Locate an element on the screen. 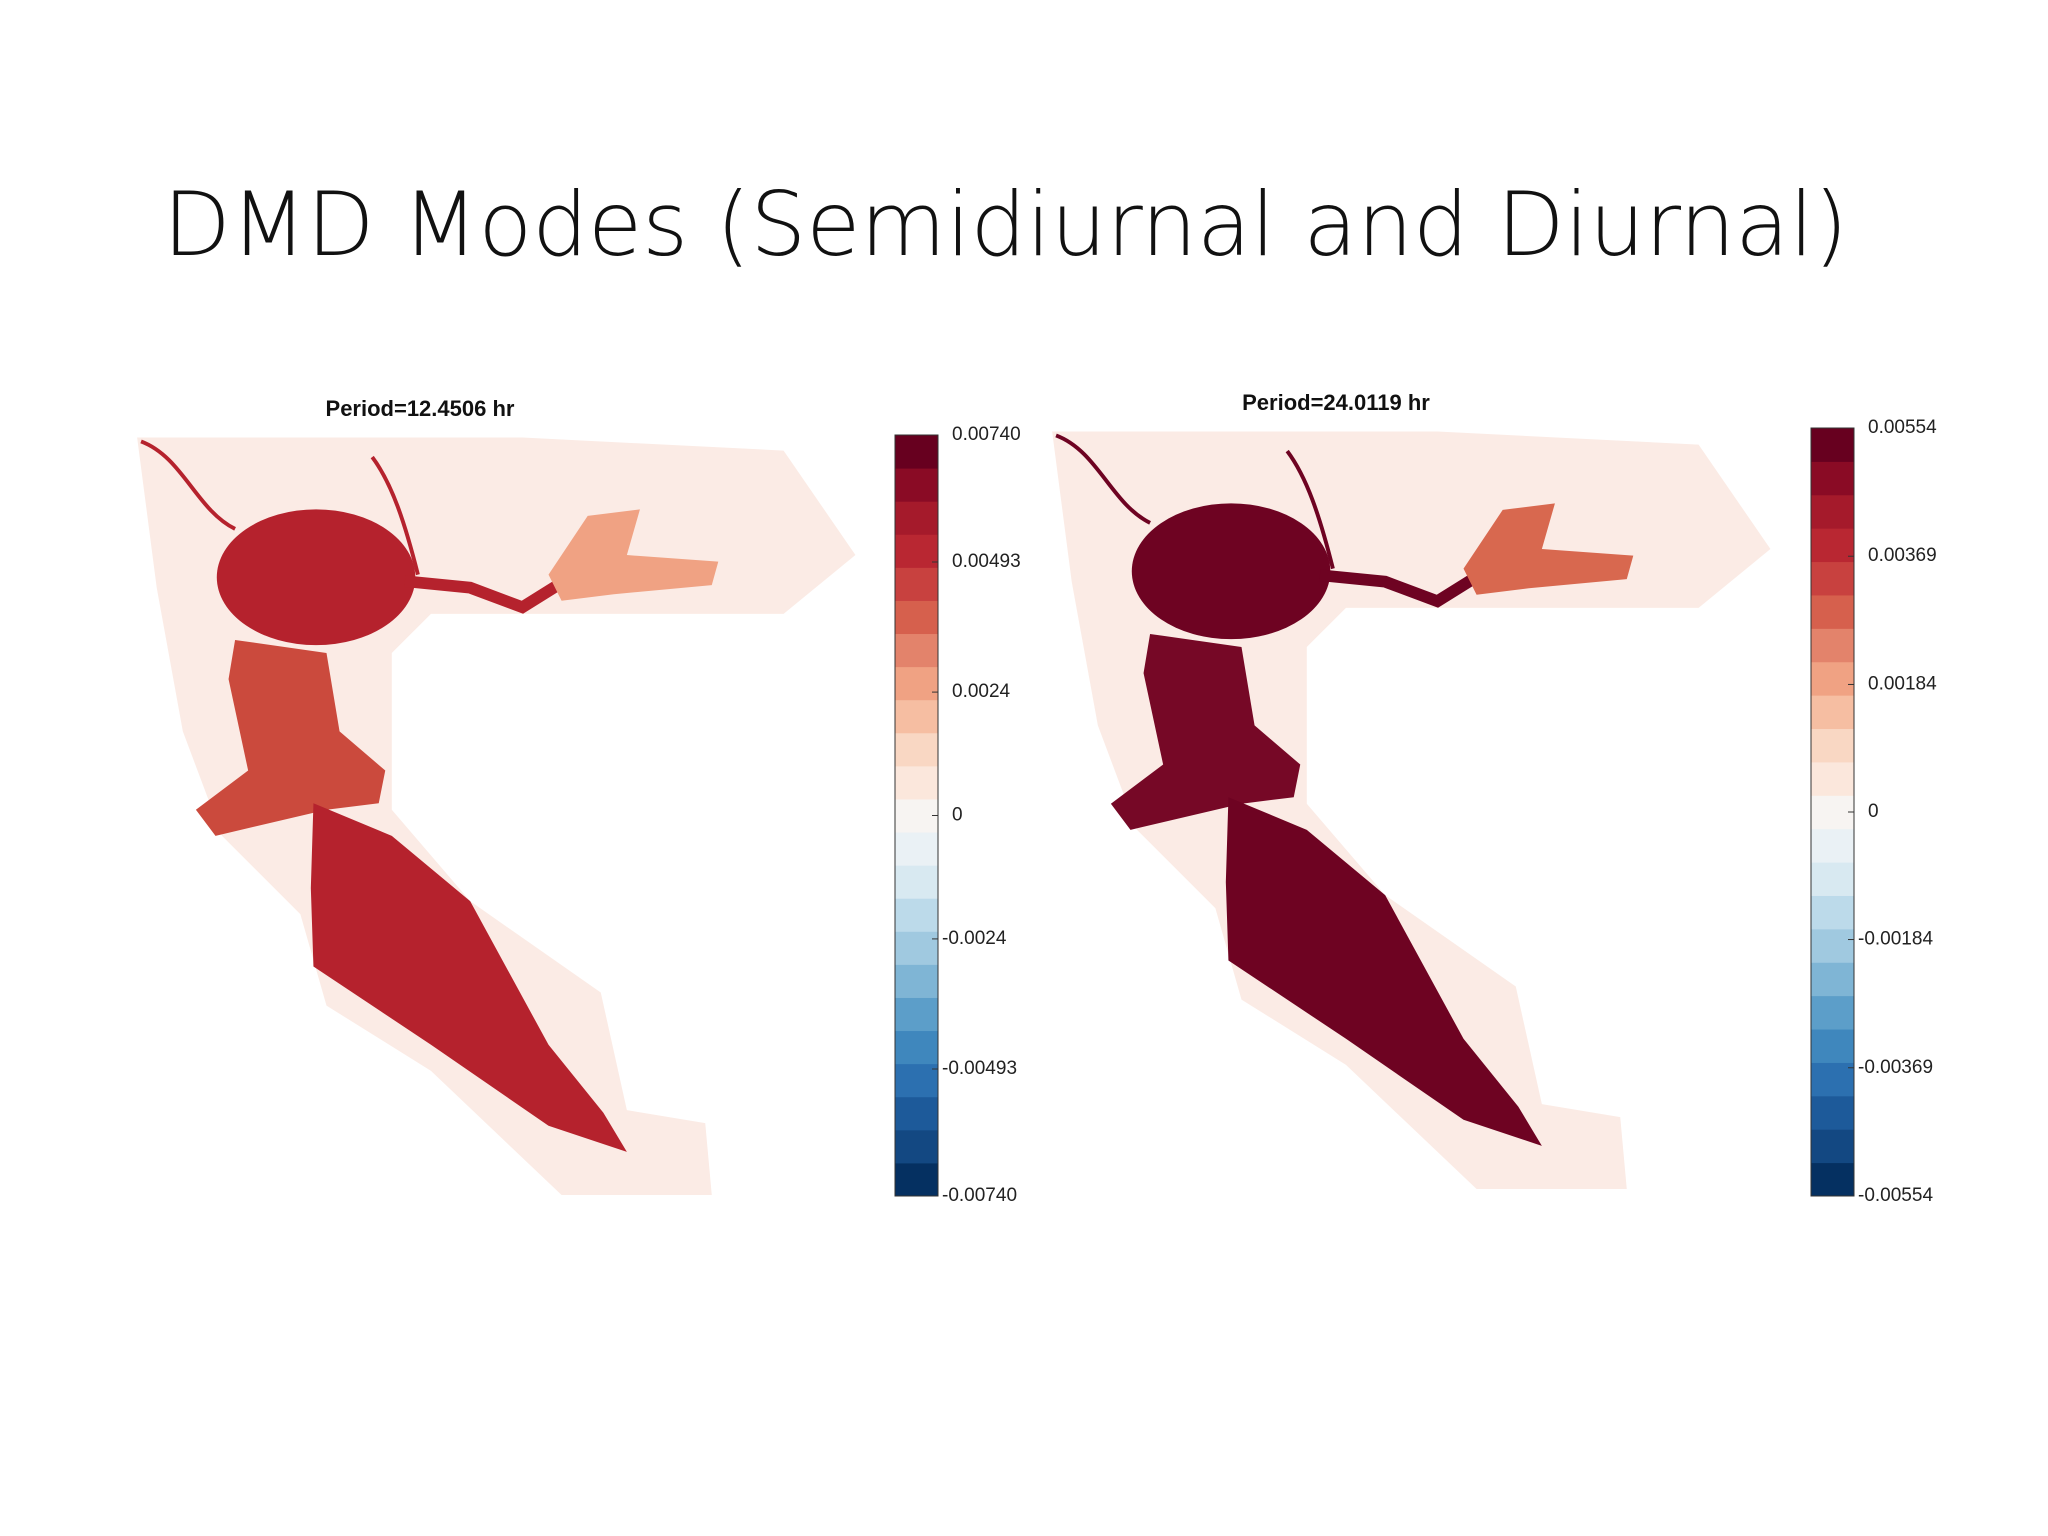 This screenshot has width=2048, height=1536. plot-title: Period=12.4506 hr is located at coordinates (420, 408).